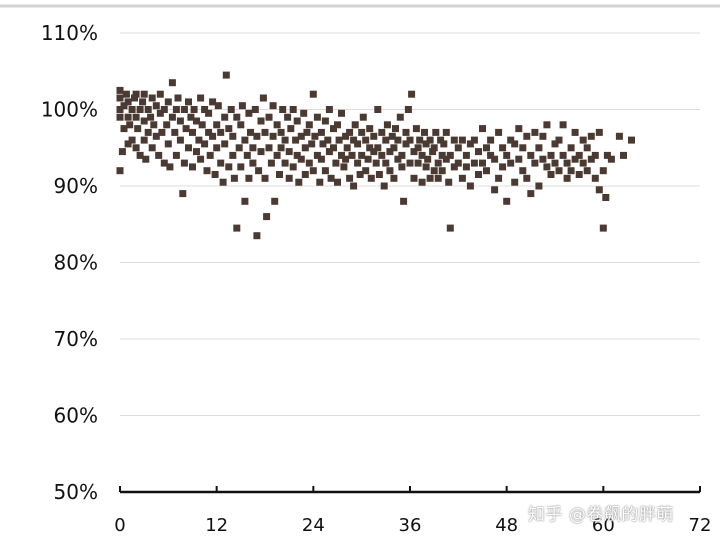  I want to click on y-axis-tick-labels: 50% 60% 70% 80% 90% 100% 110%, so click(69, 262).